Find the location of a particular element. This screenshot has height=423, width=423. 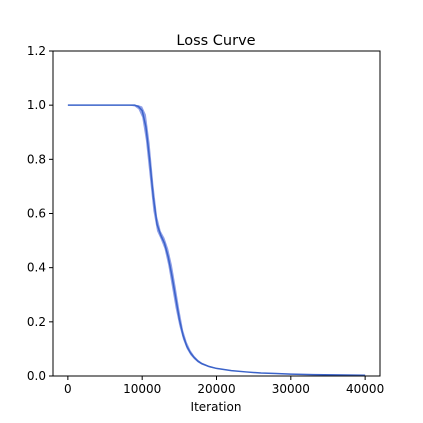

chart-title: Loss Curve is located at coordinates (215, 41).